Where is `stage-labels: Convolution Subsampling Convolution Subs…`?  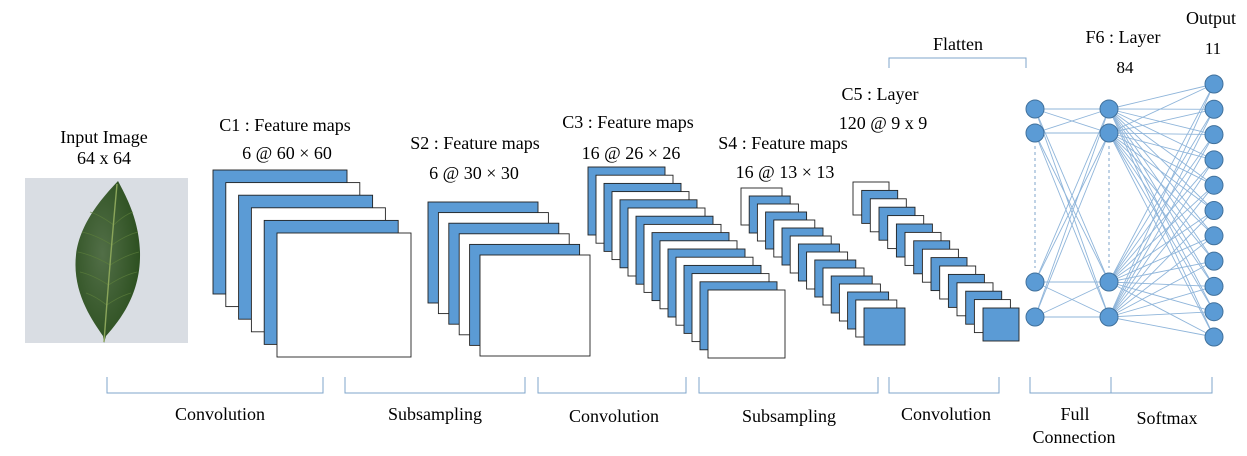 stage-labels: Convolution Subsampling Convolution Subs… is located at coordinates (686, 425).